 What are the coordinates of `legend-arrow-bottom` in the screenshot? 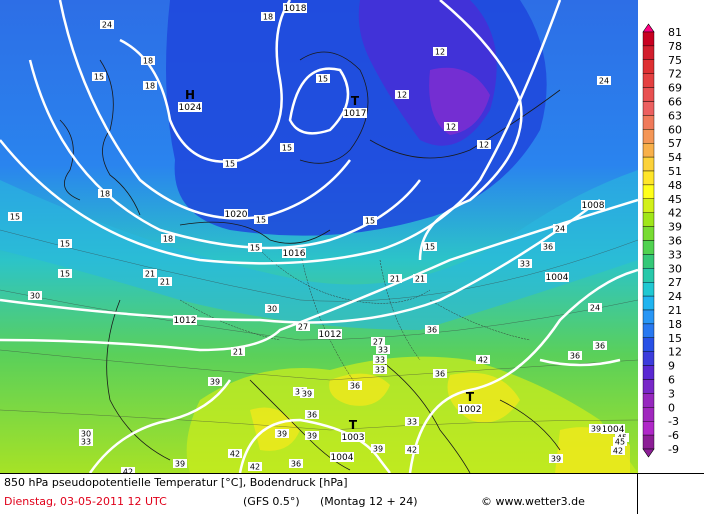 It's located at (648, 453).